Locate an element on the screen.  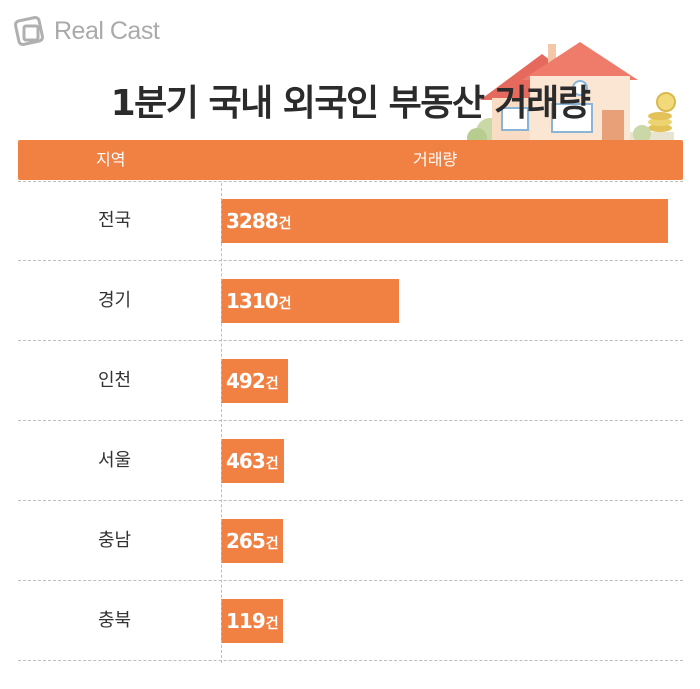
category-label: 경기 is located at coordinates (115, 300).